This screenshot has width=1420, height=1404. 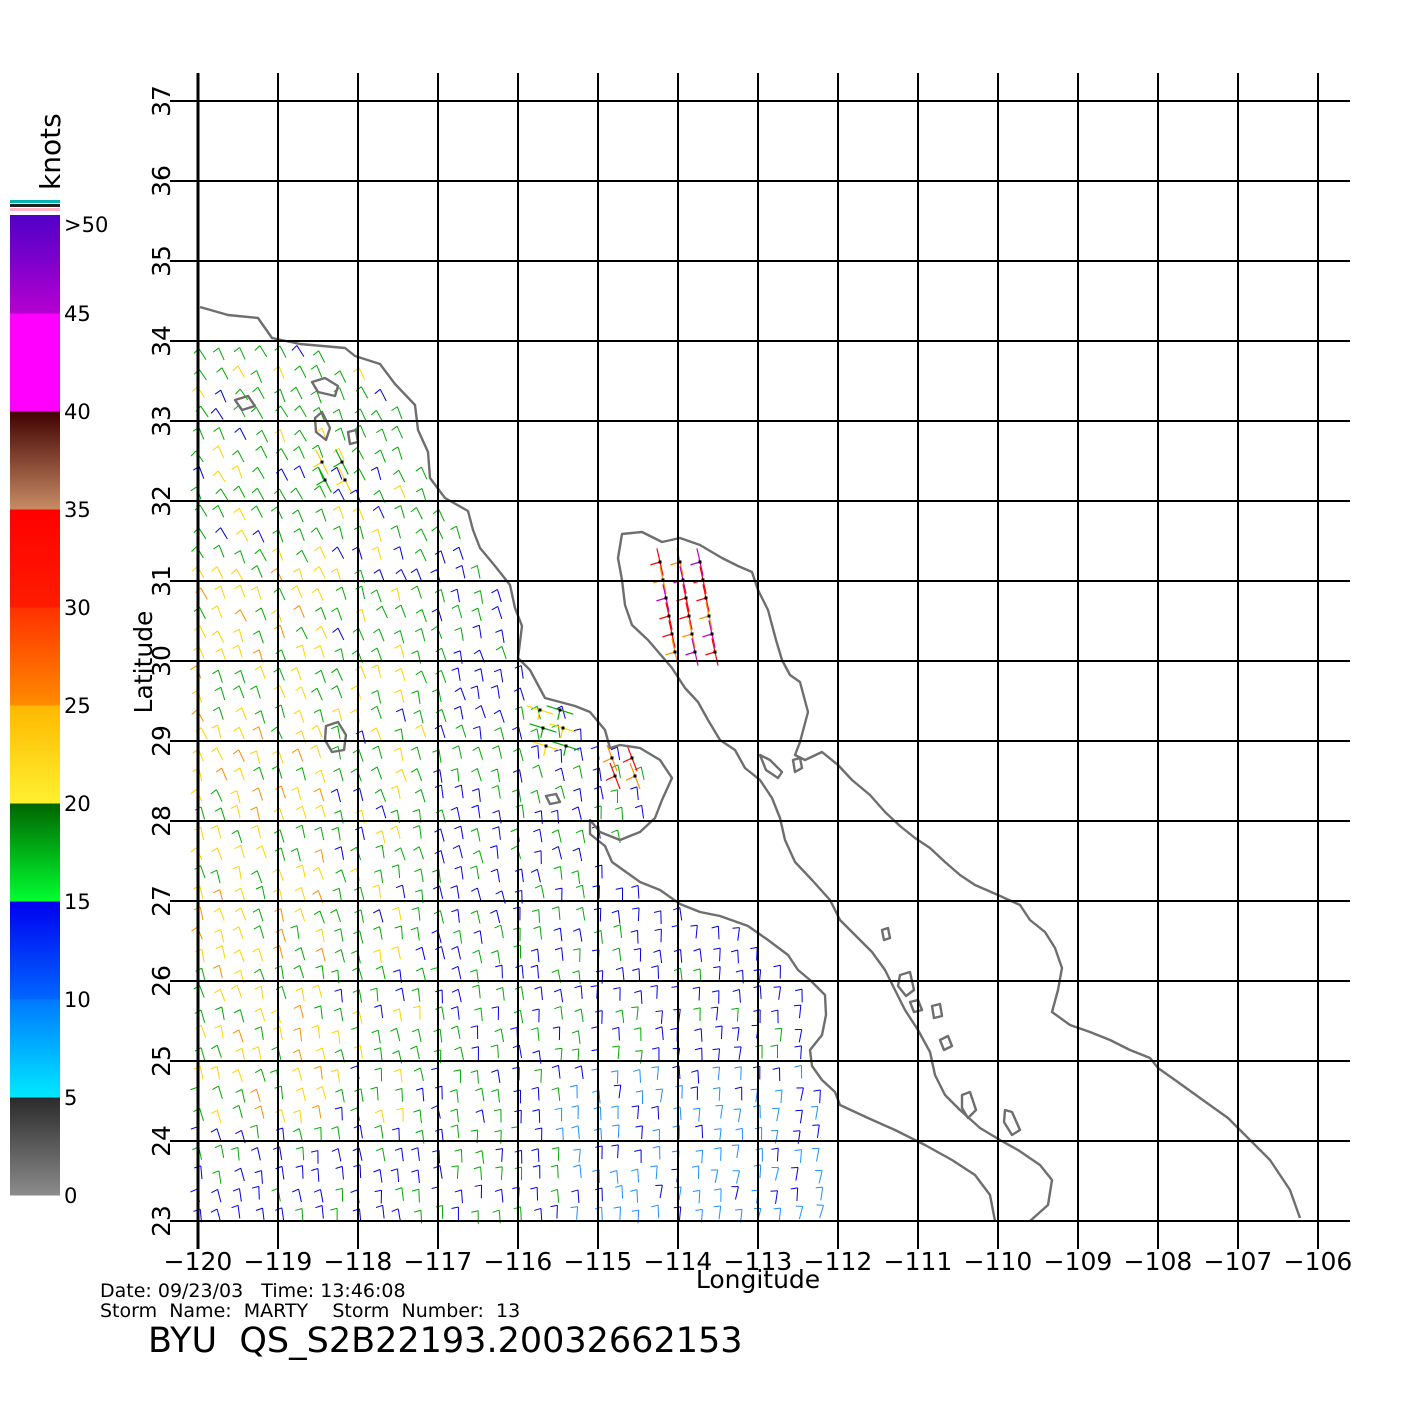 I want to click on lat-tick-label: 28, so click(x=161, y=821).